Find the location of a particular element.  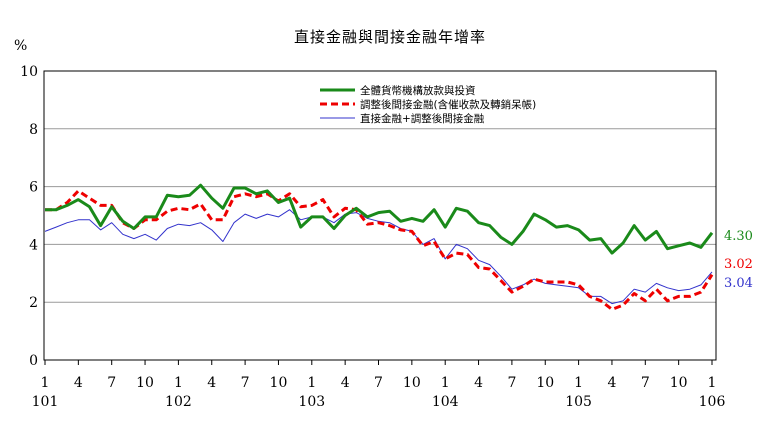

end-label-series-3: 3.04 is located at coordinates (738, 283).